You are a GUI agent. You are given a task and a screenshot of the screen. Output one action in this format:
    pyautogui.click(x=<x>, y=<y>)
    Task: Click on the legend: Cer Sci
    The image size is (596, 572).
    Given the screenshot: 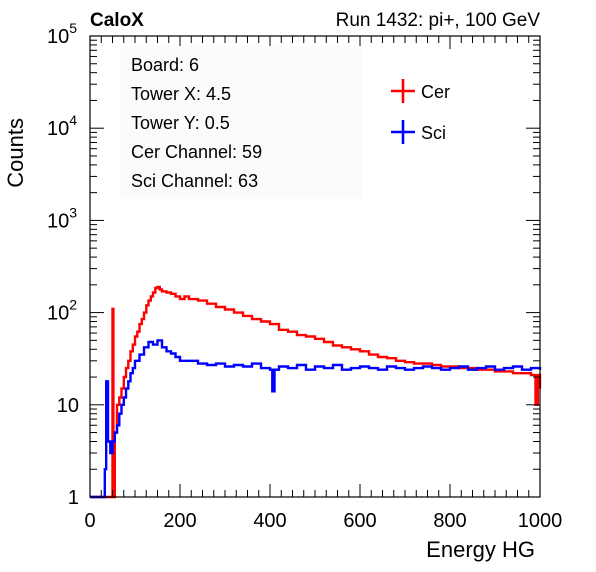 What is the action you would take?
    pyautogui.click(x=420, y=111)
    